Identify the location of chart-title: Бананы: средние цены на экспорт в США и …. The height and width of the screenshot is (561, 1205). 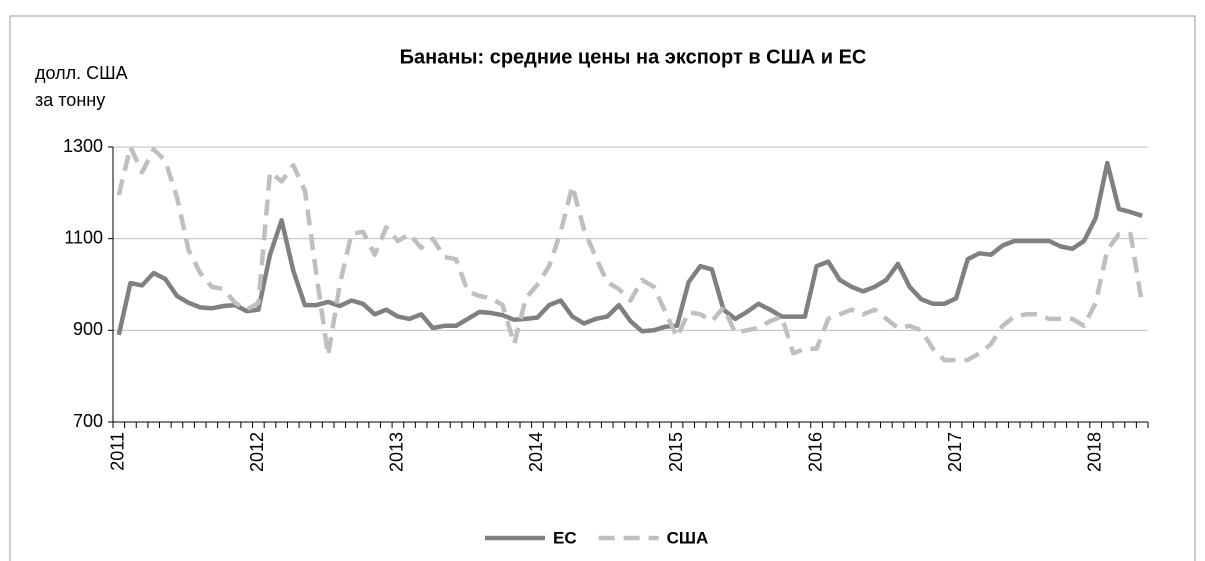
(633, 57).